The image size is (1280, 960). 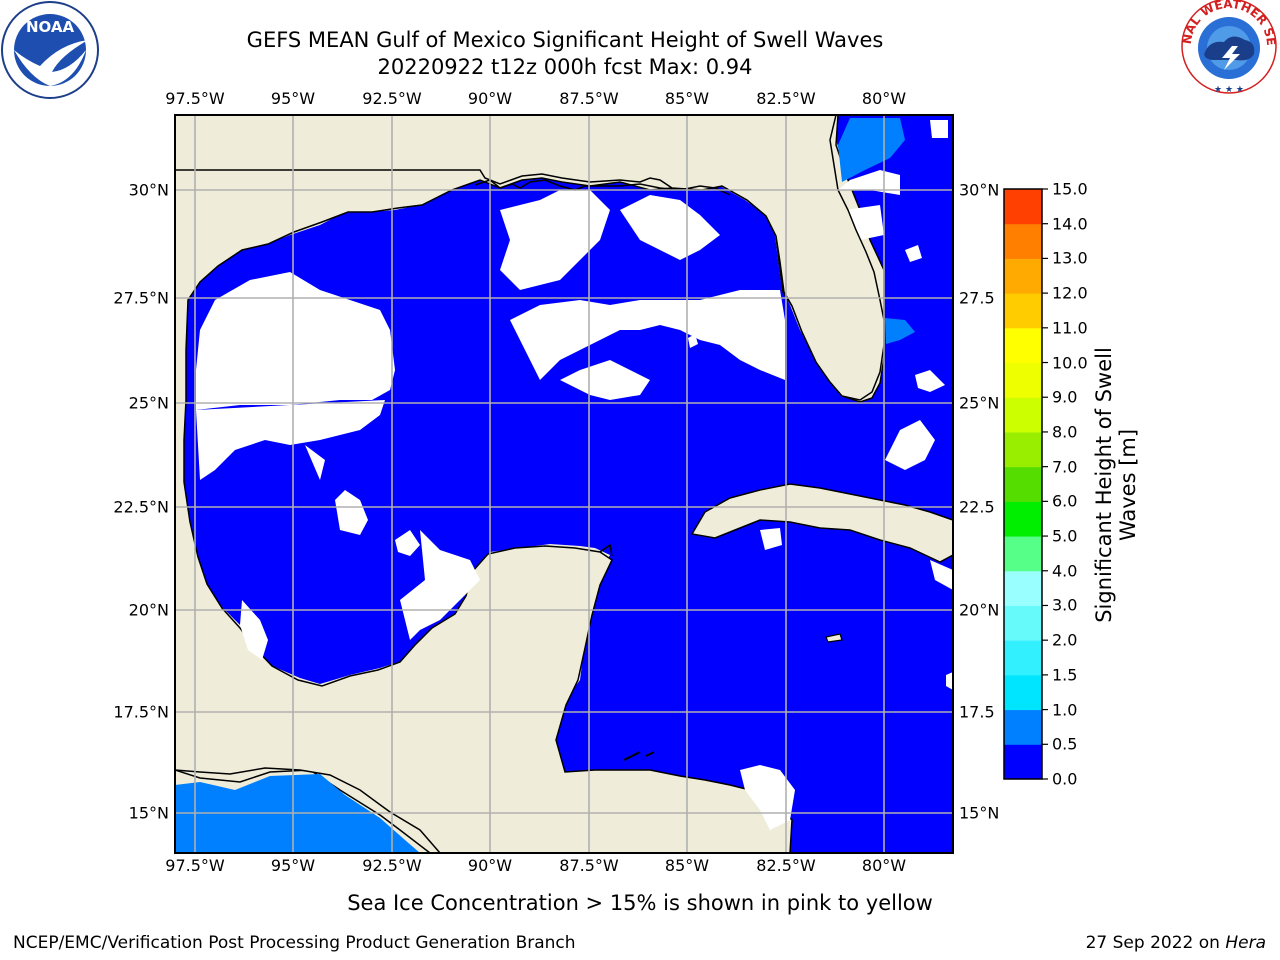 I want to click on colorbar-tick-label: 4.0, so click(x=1065, y=571).